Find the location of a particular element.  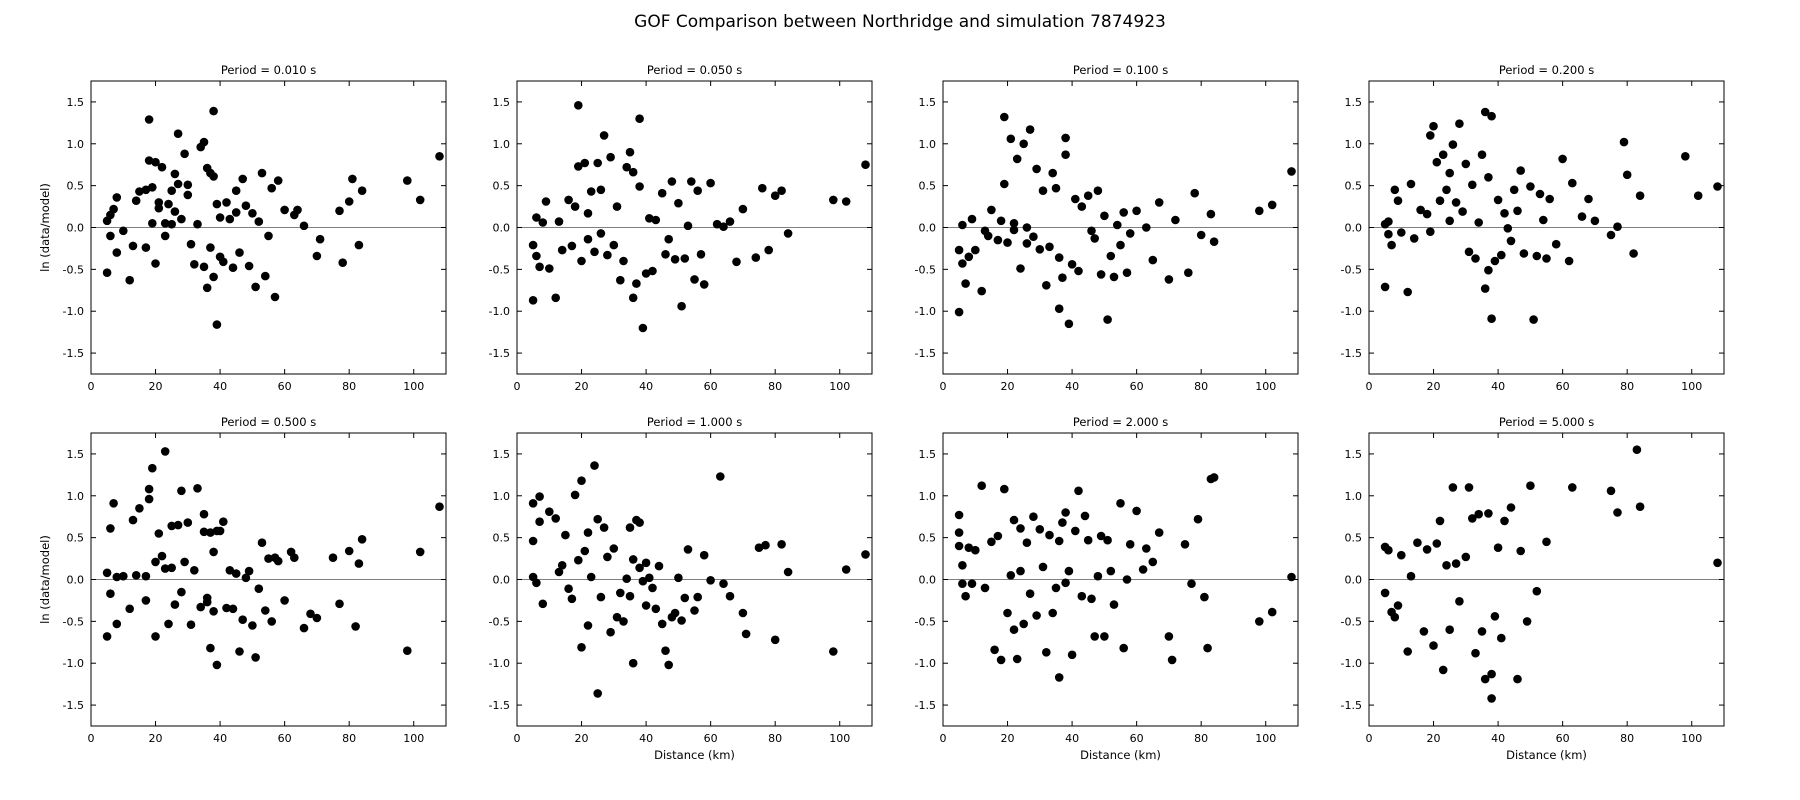

y-tick-label: -0.5 is located at coordinates (499, 269).